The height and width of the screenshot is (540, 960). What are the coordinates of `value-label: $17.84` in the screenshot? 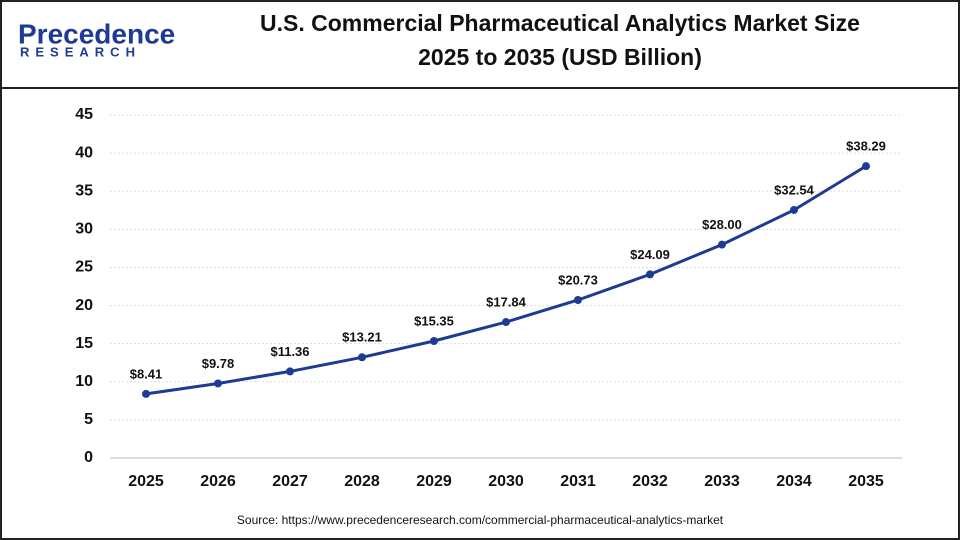 It's located at (506, 301).